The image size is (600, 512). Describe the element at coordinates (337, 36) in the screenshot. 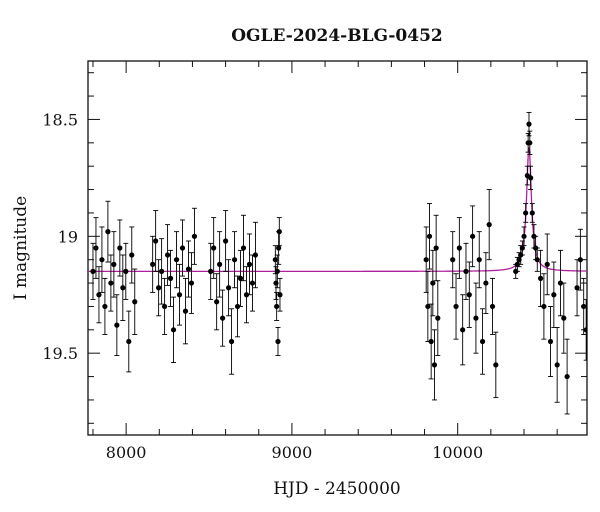

I see `chart-title: OGLE-2024-BLG-0452` at that location.